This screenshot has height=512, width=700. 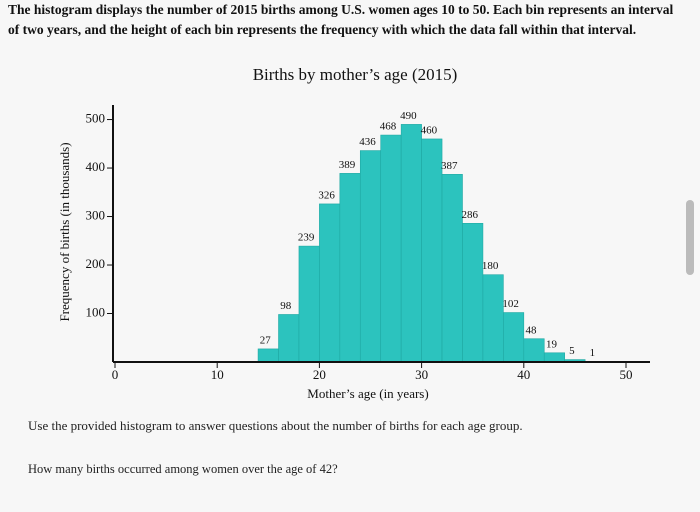 I want to click on value-label: 27, so click(x=266, y=340).